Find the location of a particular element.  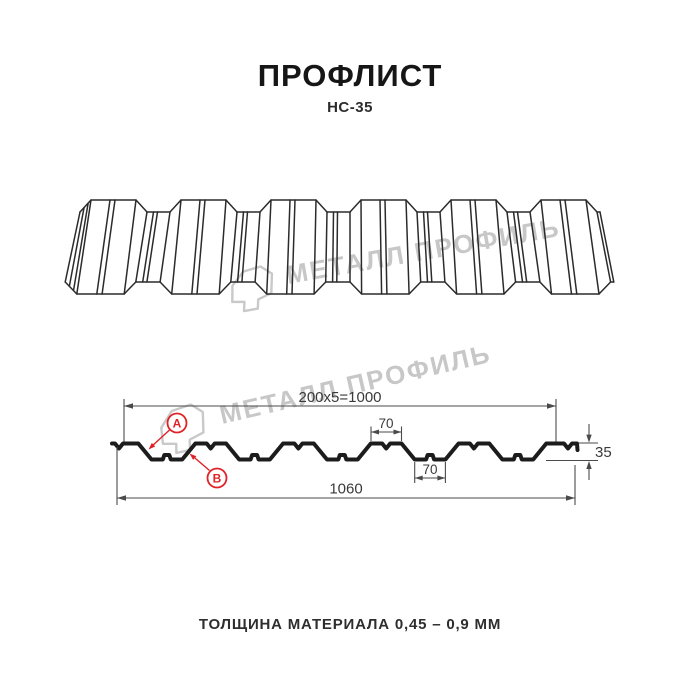

marker-a-circle is located at coordinates (177, 423).